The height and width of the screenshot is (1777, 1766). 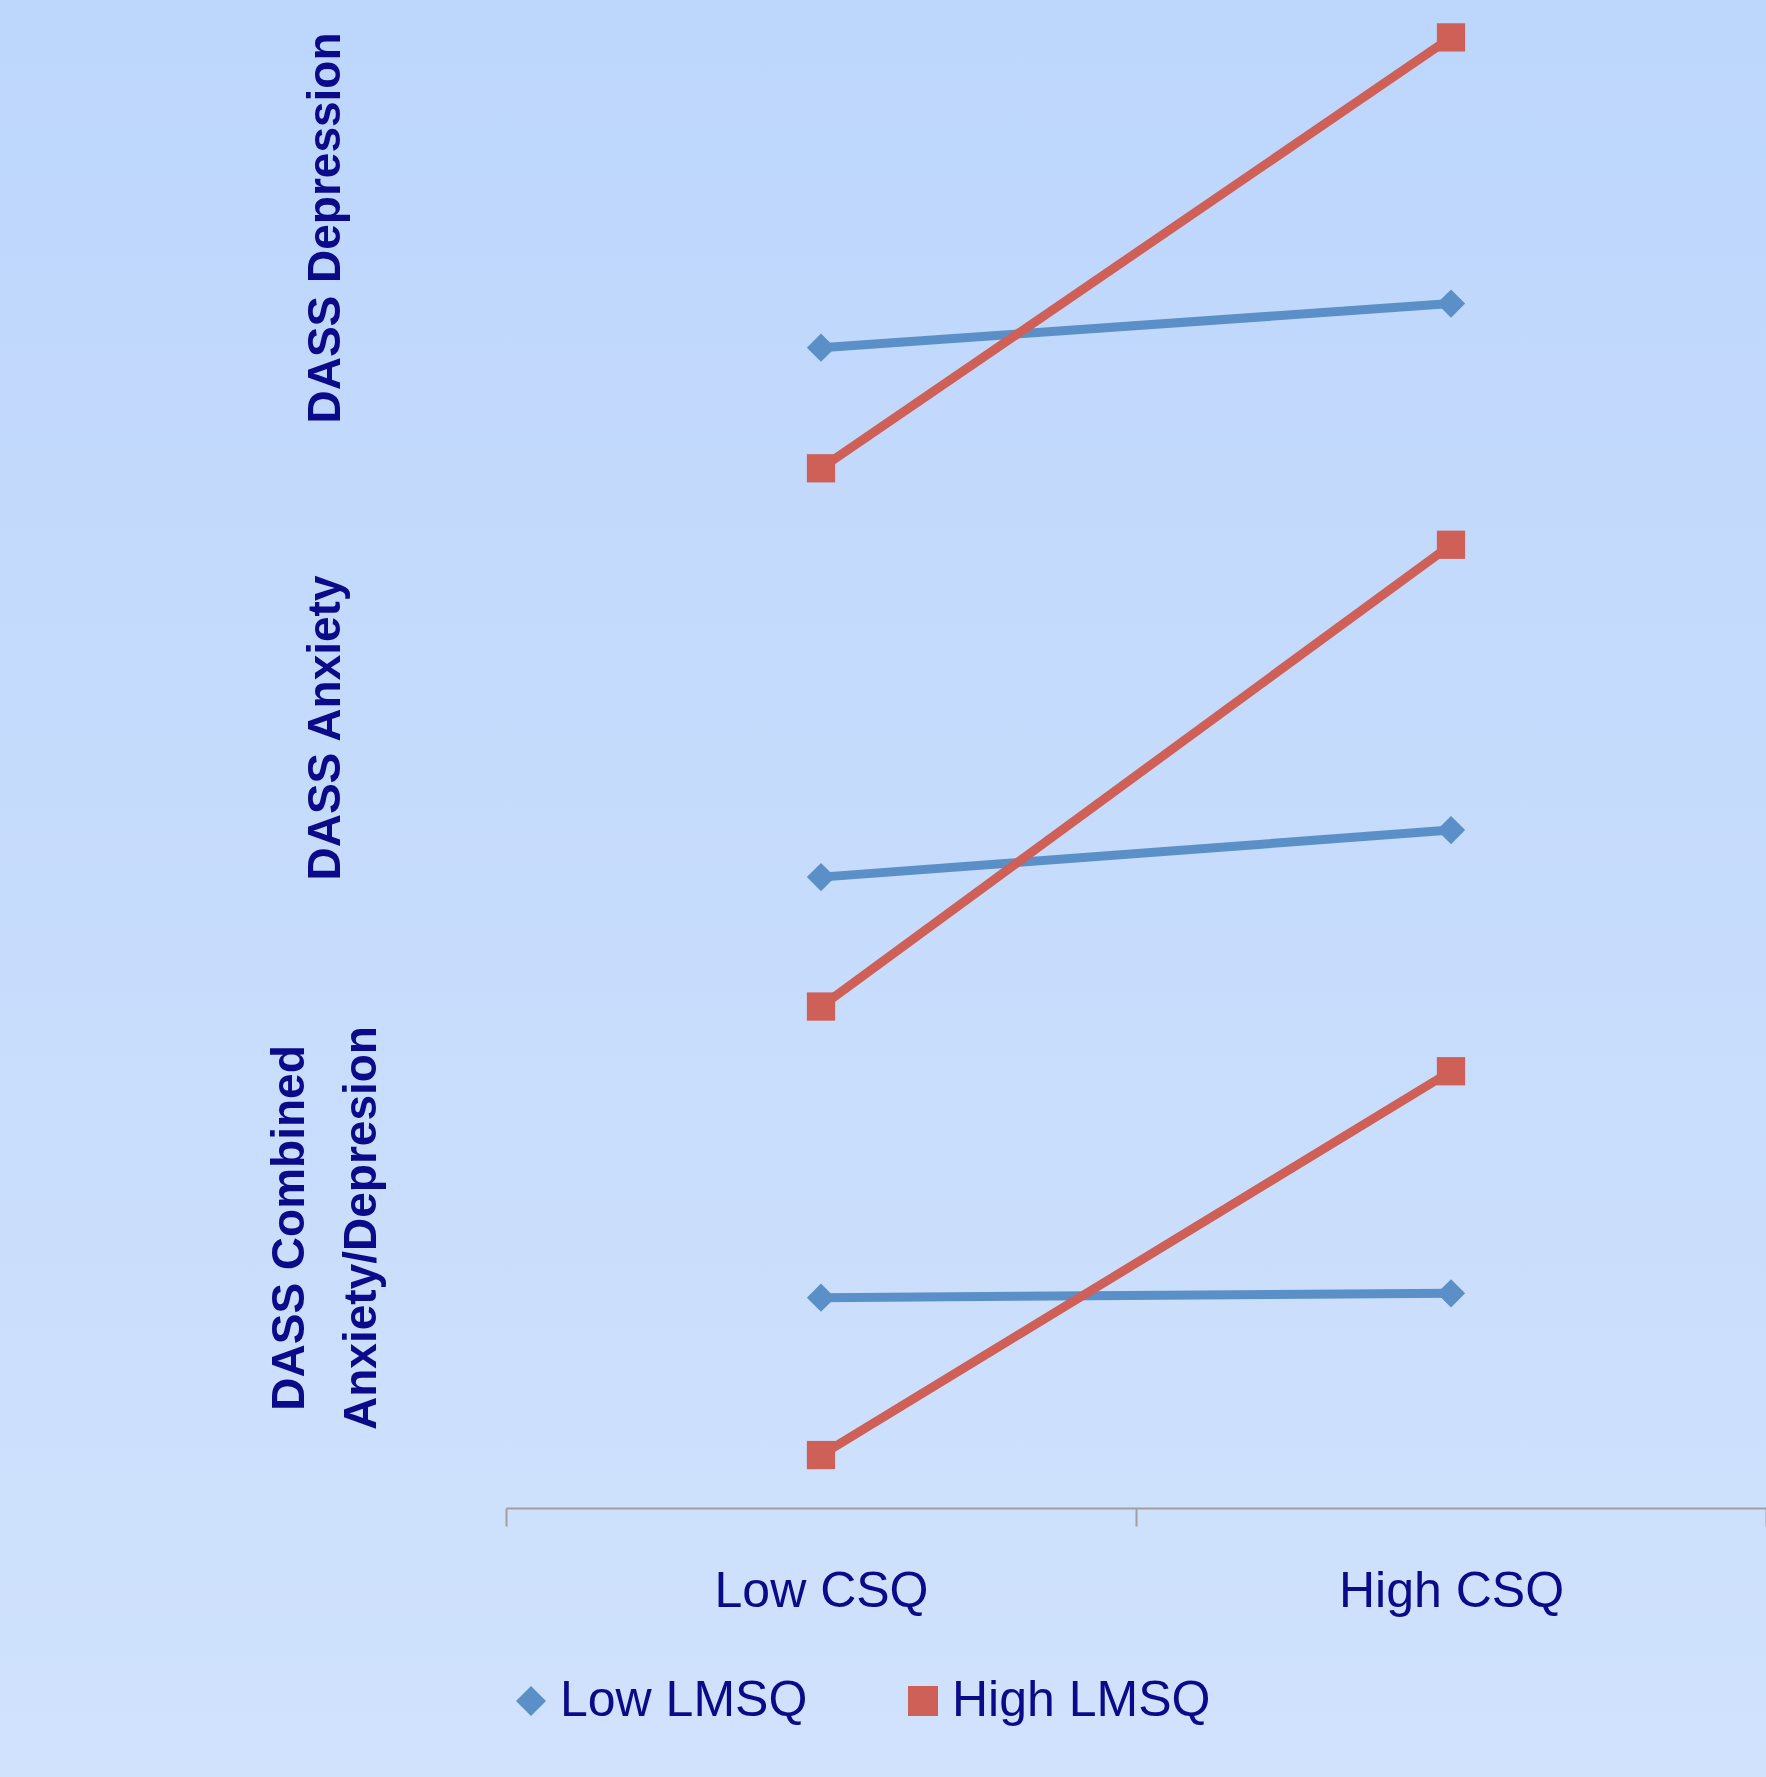 What do you see at coordinates (1451, 1589) in the screenshot?
I see `x-tick-label: High CSQ` at bounding box center [1451, 1589].